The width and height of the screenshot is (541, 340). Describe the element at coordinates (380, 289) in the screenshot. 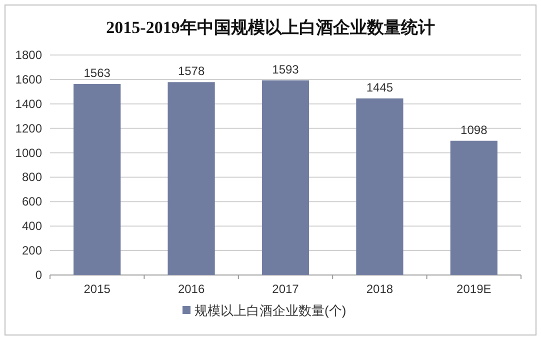

I see `x-tick-label: 2018` at that location.